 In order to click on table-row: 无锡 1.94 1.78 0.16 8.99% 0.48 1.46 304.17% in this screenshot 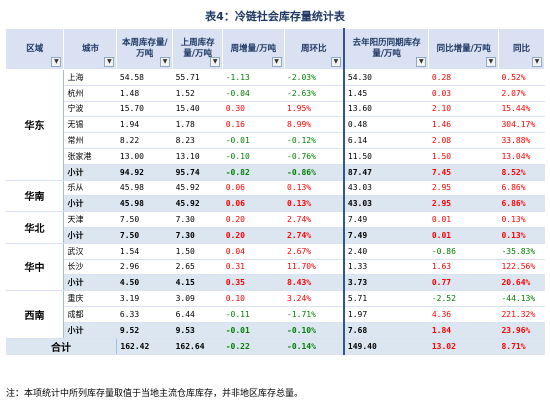, I will do `click(275, 125)`.